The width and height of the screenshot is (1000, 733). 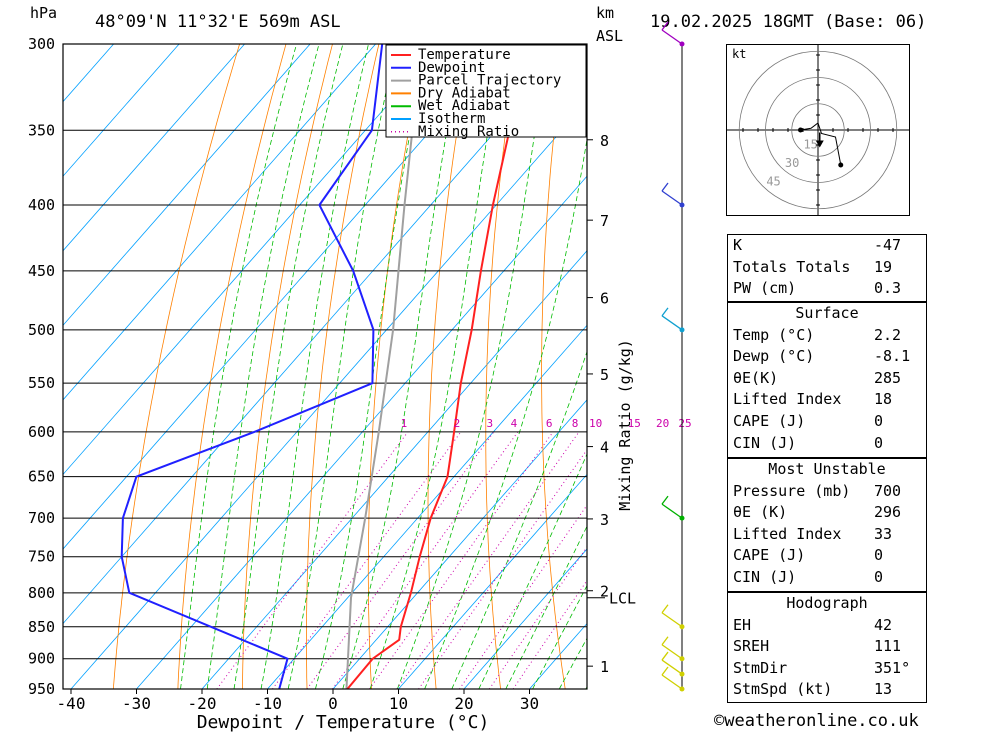 What do you see at coordinates (468, 132) in the screenshot?
I see `legend-label: Mixing Ratio` at bounding box center [468, 132].